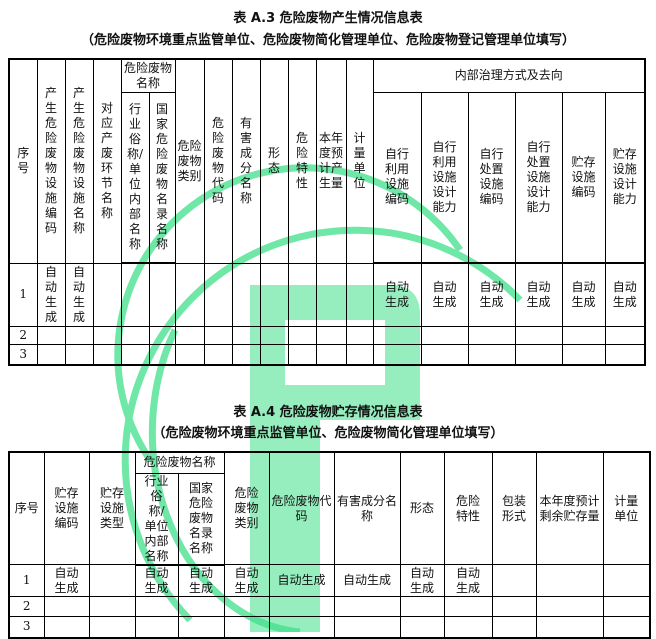 The image size is (656, 639). What do you see at coordinates (538, 177) in the screenshot?
I see `header-disp-cap: 自行处置设施设计能力` at bounding box center [538, 177].